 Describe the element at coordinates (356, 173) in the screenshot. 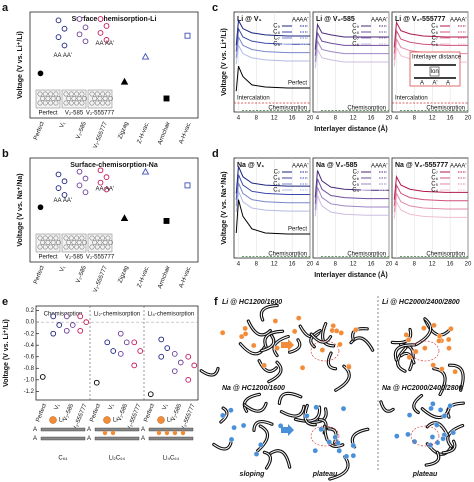

I see `legend-label: C₇` at that location.